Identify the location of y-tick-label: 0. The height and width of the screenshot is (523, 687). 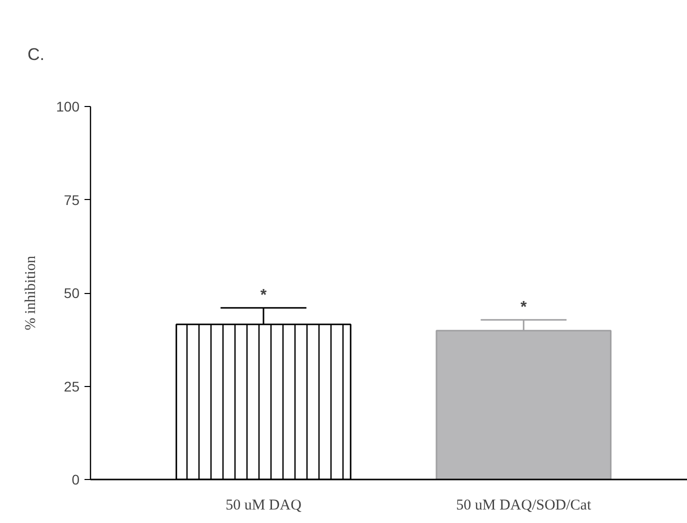
(76, 480).